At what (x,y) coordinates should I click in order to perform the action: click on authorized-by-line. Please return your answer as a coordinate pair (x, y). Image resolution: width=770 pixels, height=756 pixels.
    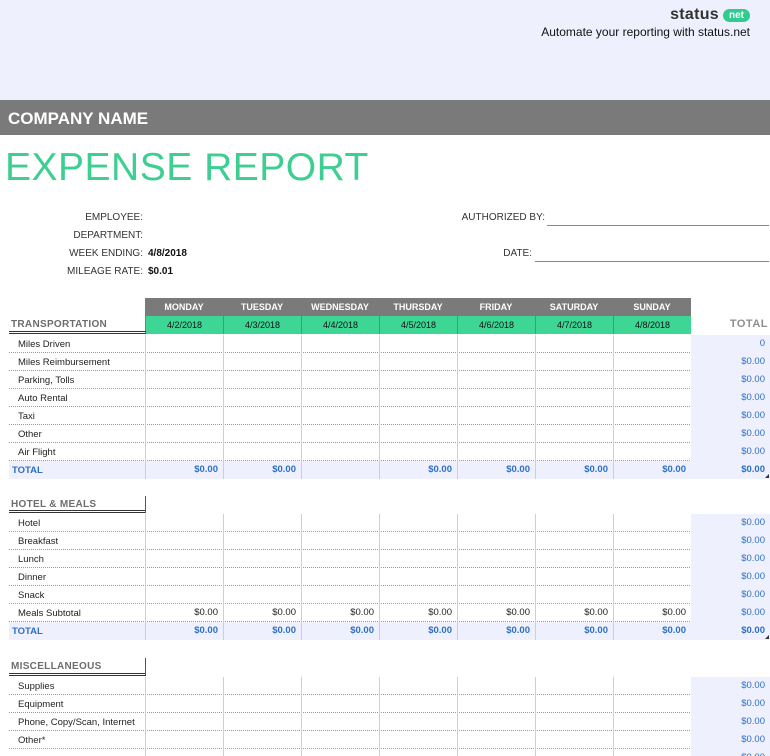
    Looking at the image, I should click on (658, 225).